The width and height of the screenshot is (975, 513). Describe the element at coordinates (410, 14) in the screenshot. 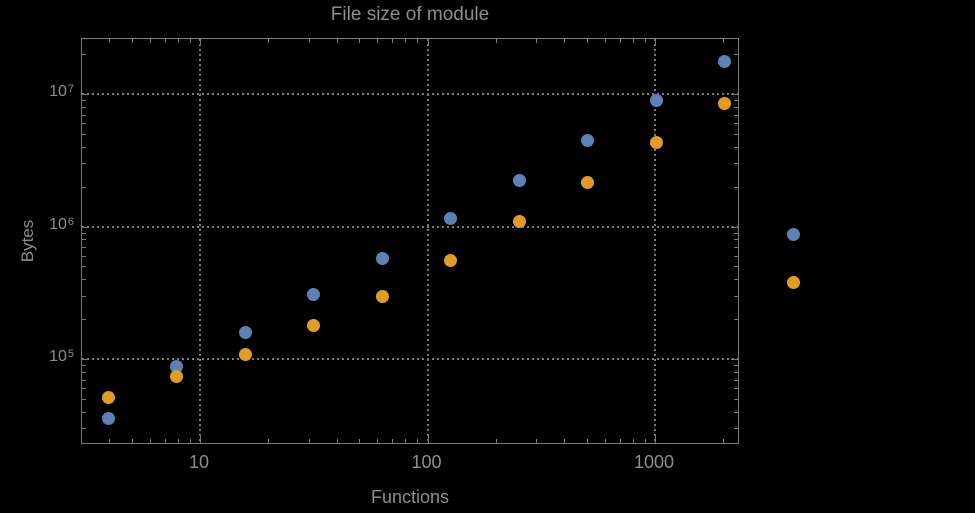

I see `chart-title: File size of module` at that location.